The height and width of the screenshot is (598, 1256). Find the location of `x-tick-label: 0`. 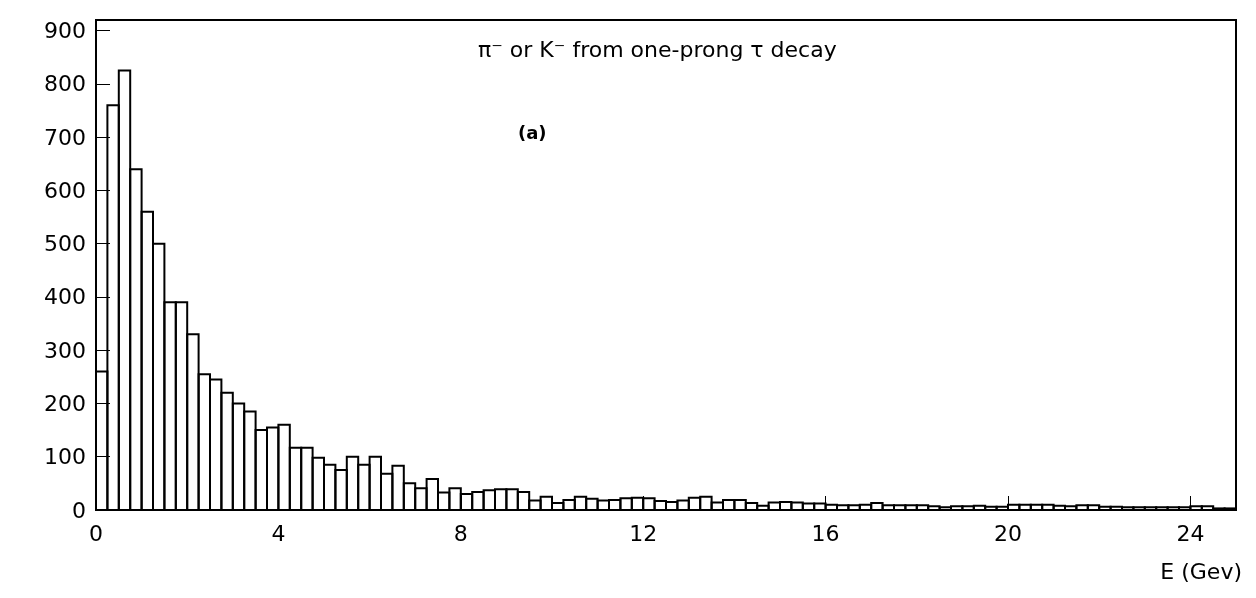

x-tick-label: 0 is located at coordinates (96, 533).